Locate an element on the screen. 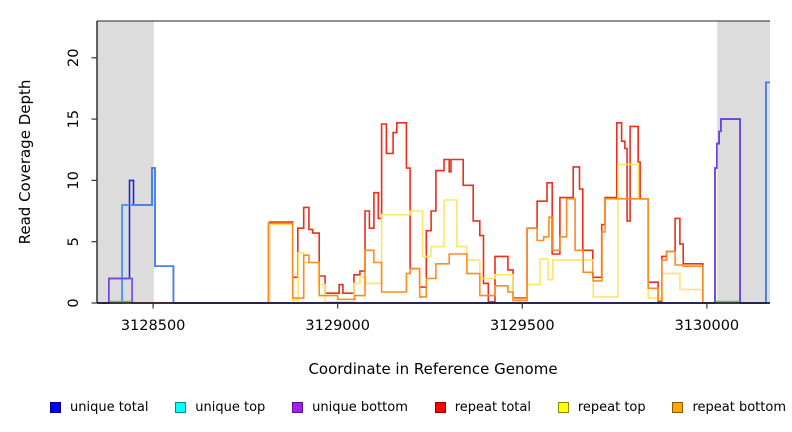 The width and height of the screenshot is (792, 432). y-tick-label: 10 is located at coordinates (74, 180).